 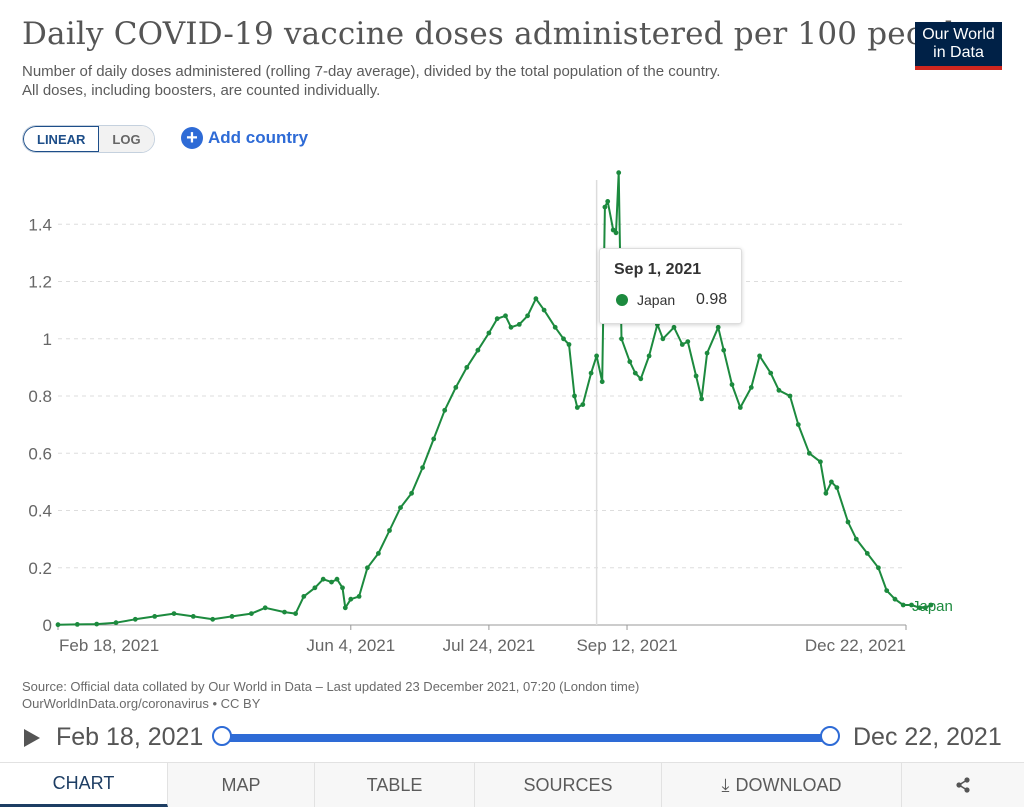 I want to click on timeline: Feb 18, 2021 Dec 22, 2021, so click(x=517, y=738).